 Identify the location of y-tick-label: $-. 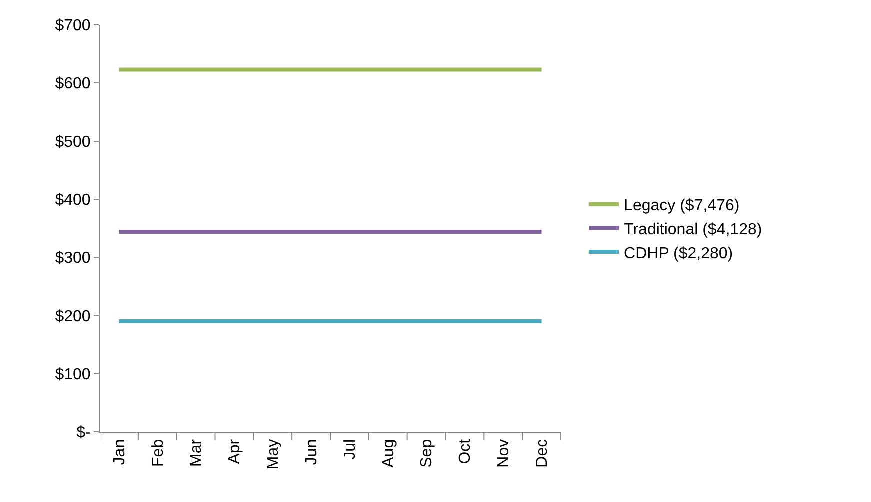
(83, 433).